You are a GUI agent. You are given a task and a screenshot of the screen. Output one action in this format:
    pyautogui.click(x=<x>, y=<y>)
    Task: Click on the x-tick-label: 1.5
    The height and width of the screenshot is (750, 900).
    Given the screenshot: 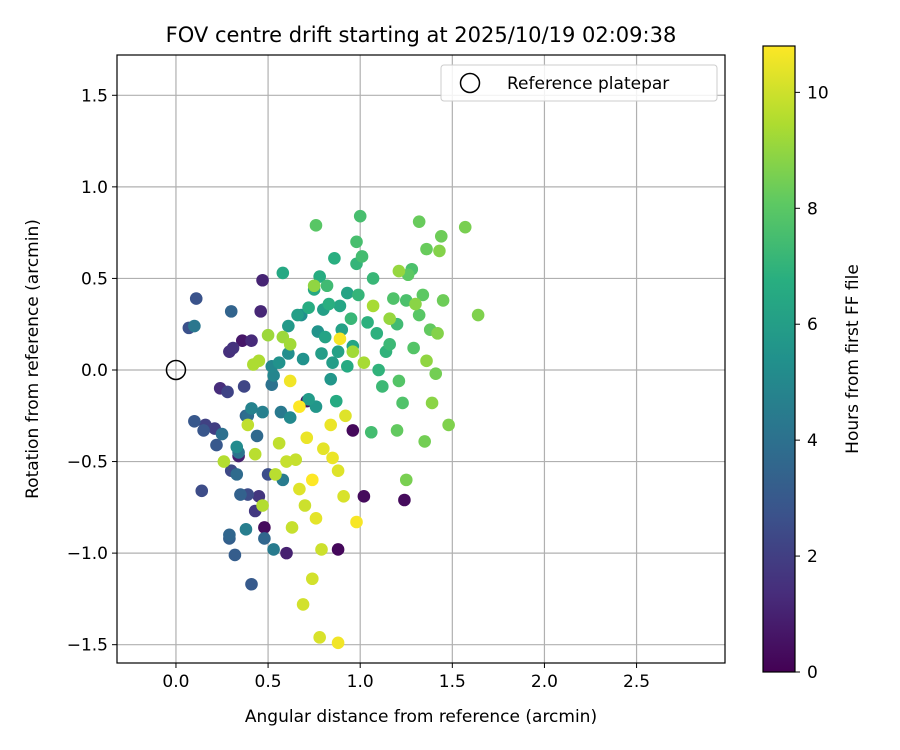 What is the action you would take?
    pyautogui.click(x=452, y=682)
    